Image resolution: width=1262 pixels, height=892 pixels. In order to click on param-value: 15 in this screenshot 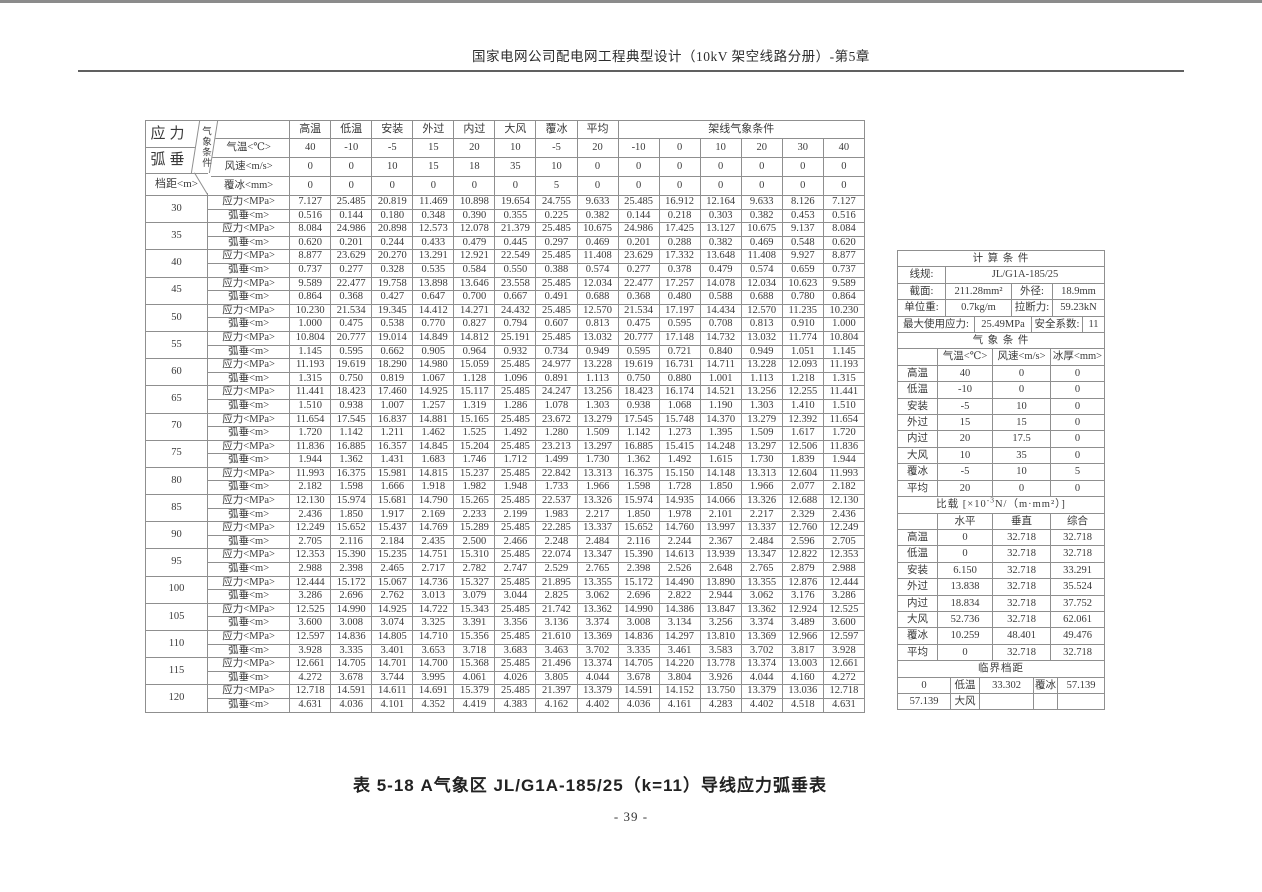, I will do `click(433, 147)`.